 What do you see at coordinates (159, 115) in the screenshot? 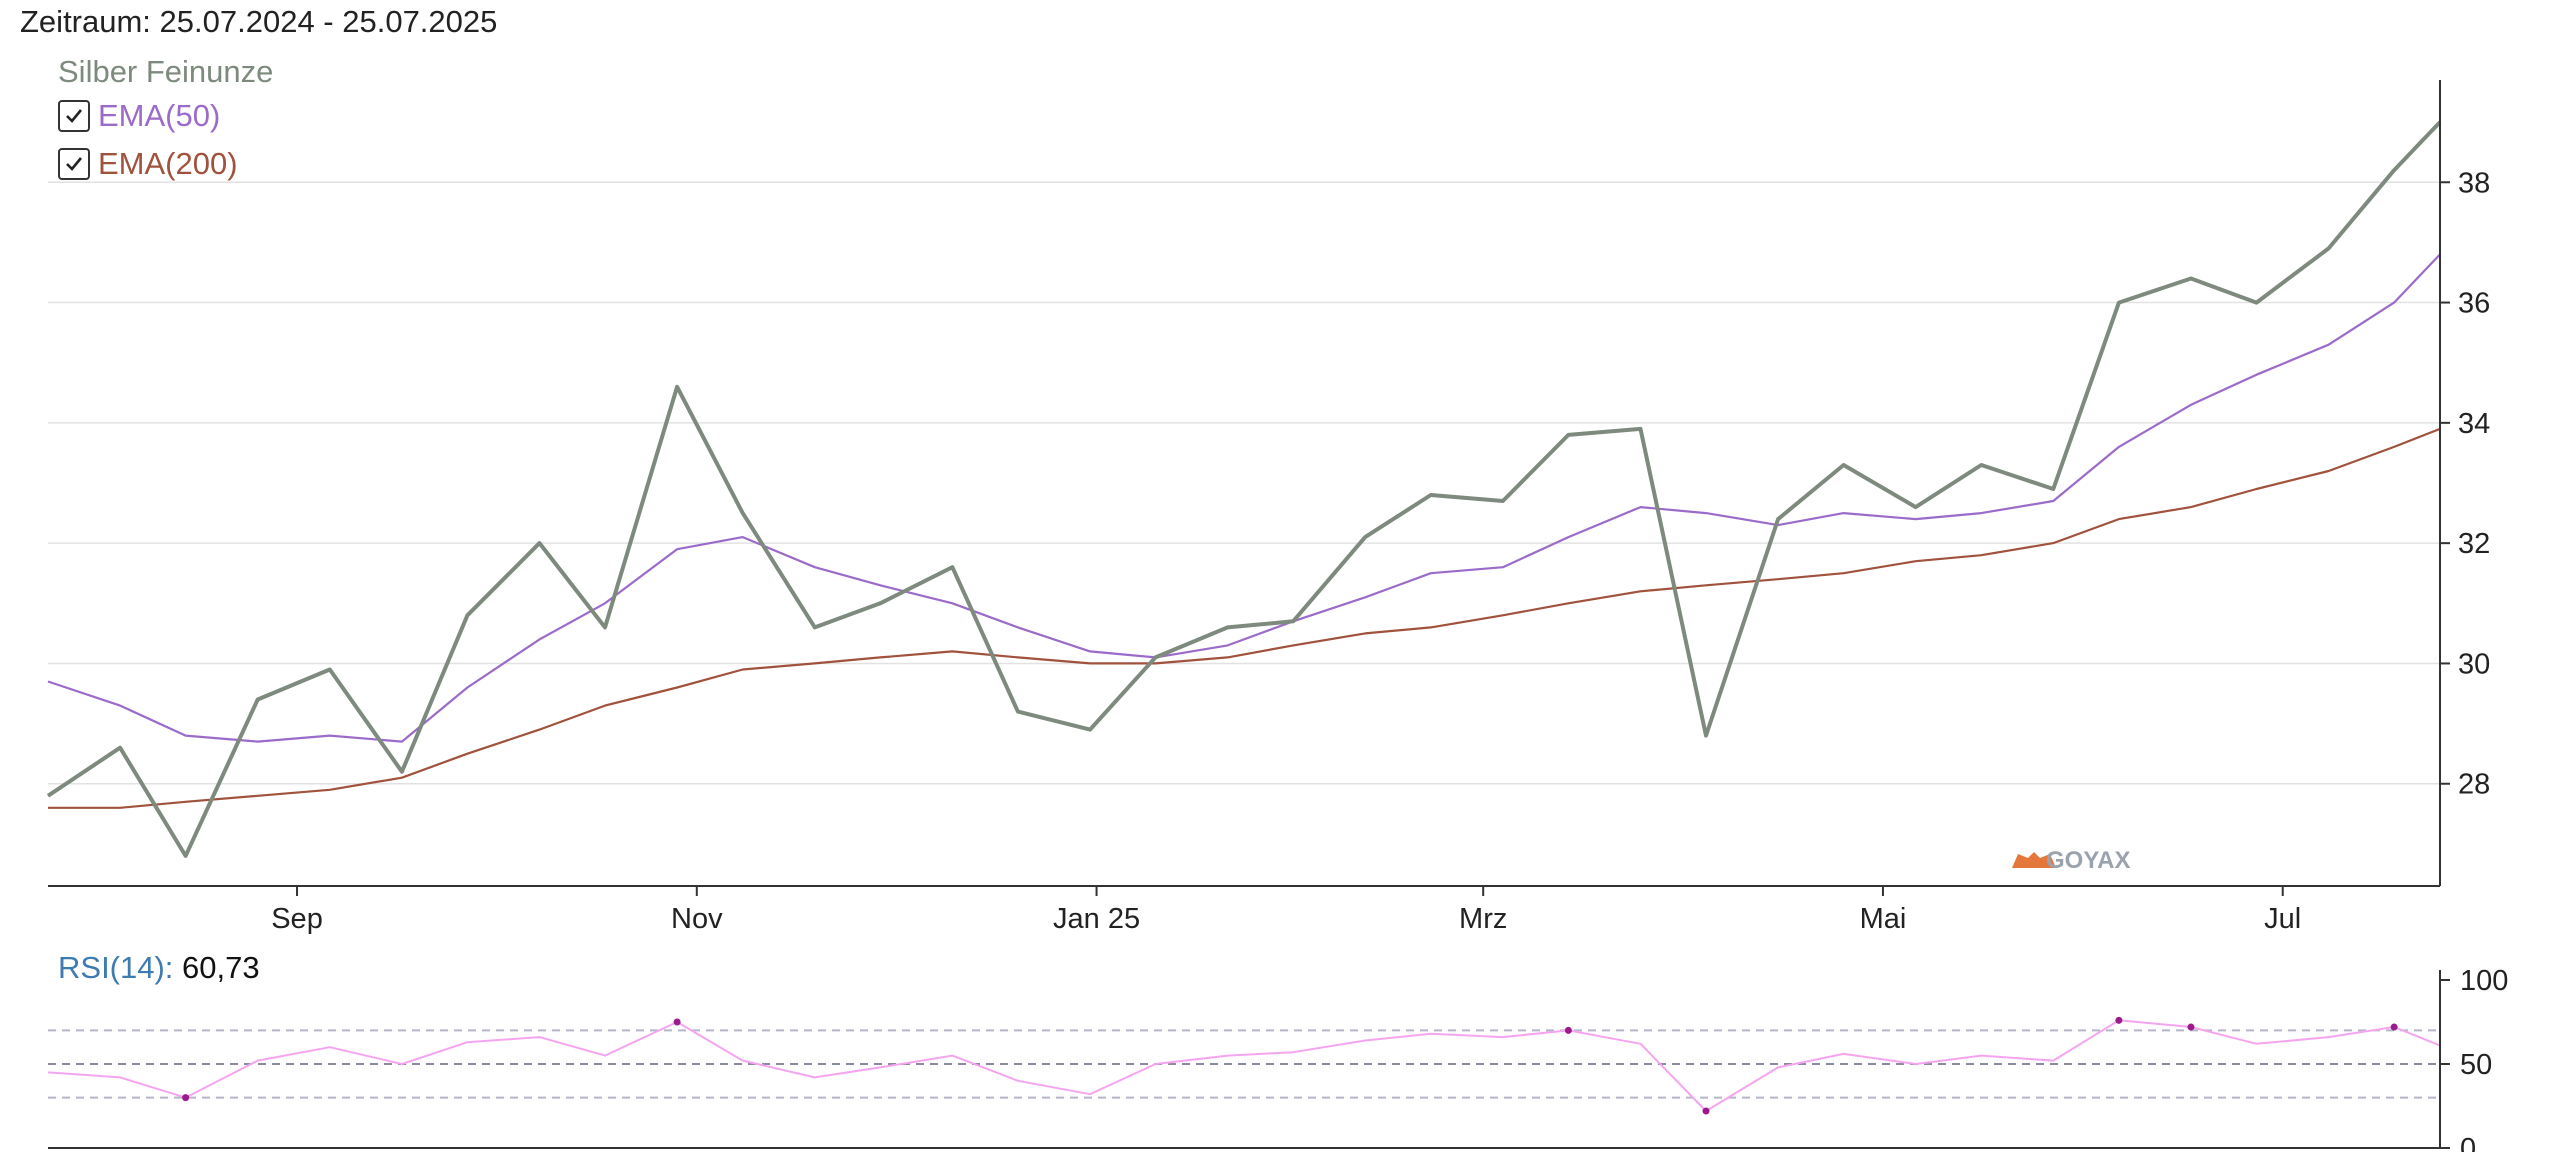
I see `ema50-label: EMA(50)` at bounding box center [159, 115].